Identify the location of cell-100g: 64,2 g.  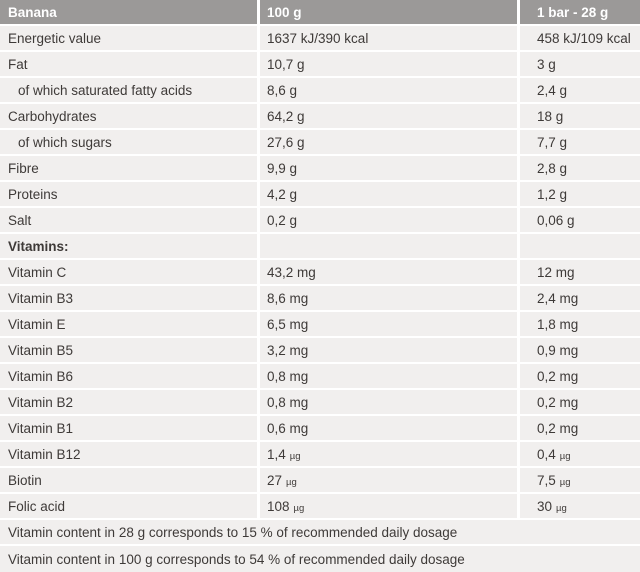
(388, 116).